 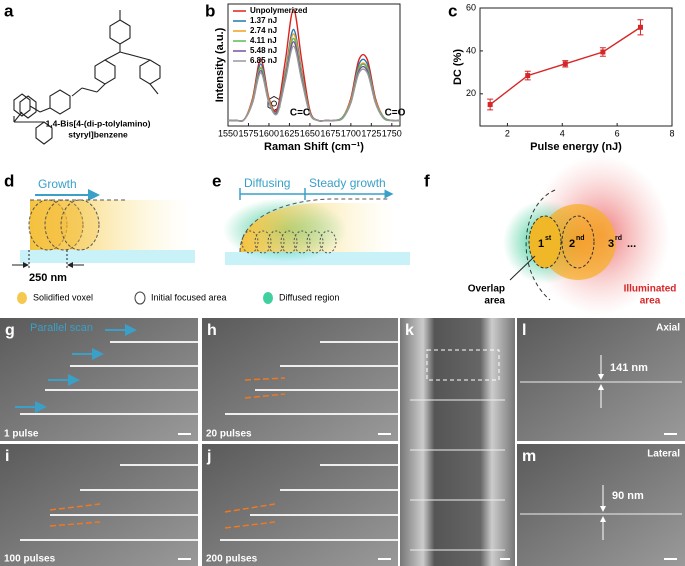 I want to click on illuminated-label: Illuminated, so click(x=650, y=289).